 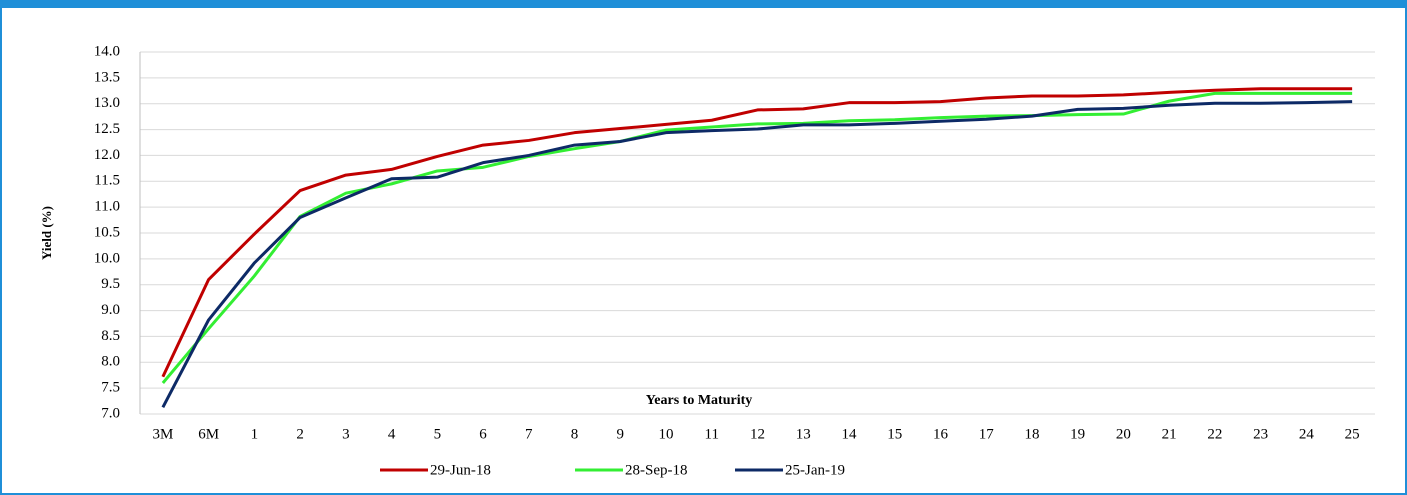 What do you see at coordinates (107, 77) in the screenshot?
I see `y-tick-label: 13.5` at bounding box center [107, 77].